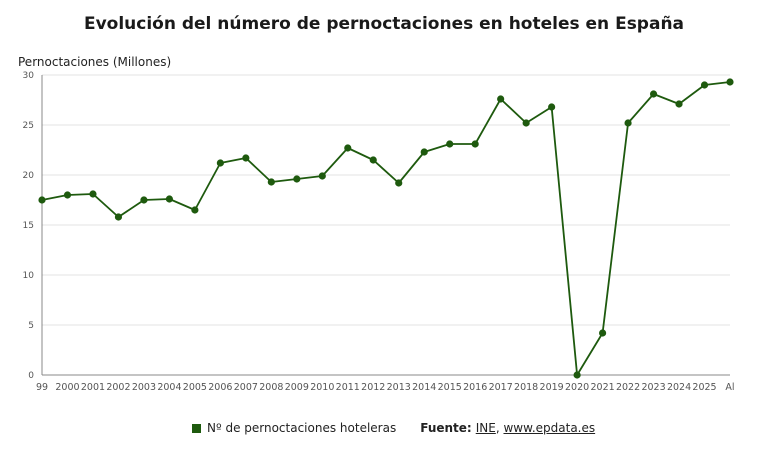 The width and height of the screenshot is (768, 461). Describe the element at coordinates (93, 387) in the screenshot. I see `x-tick-label: 2001` at that location.